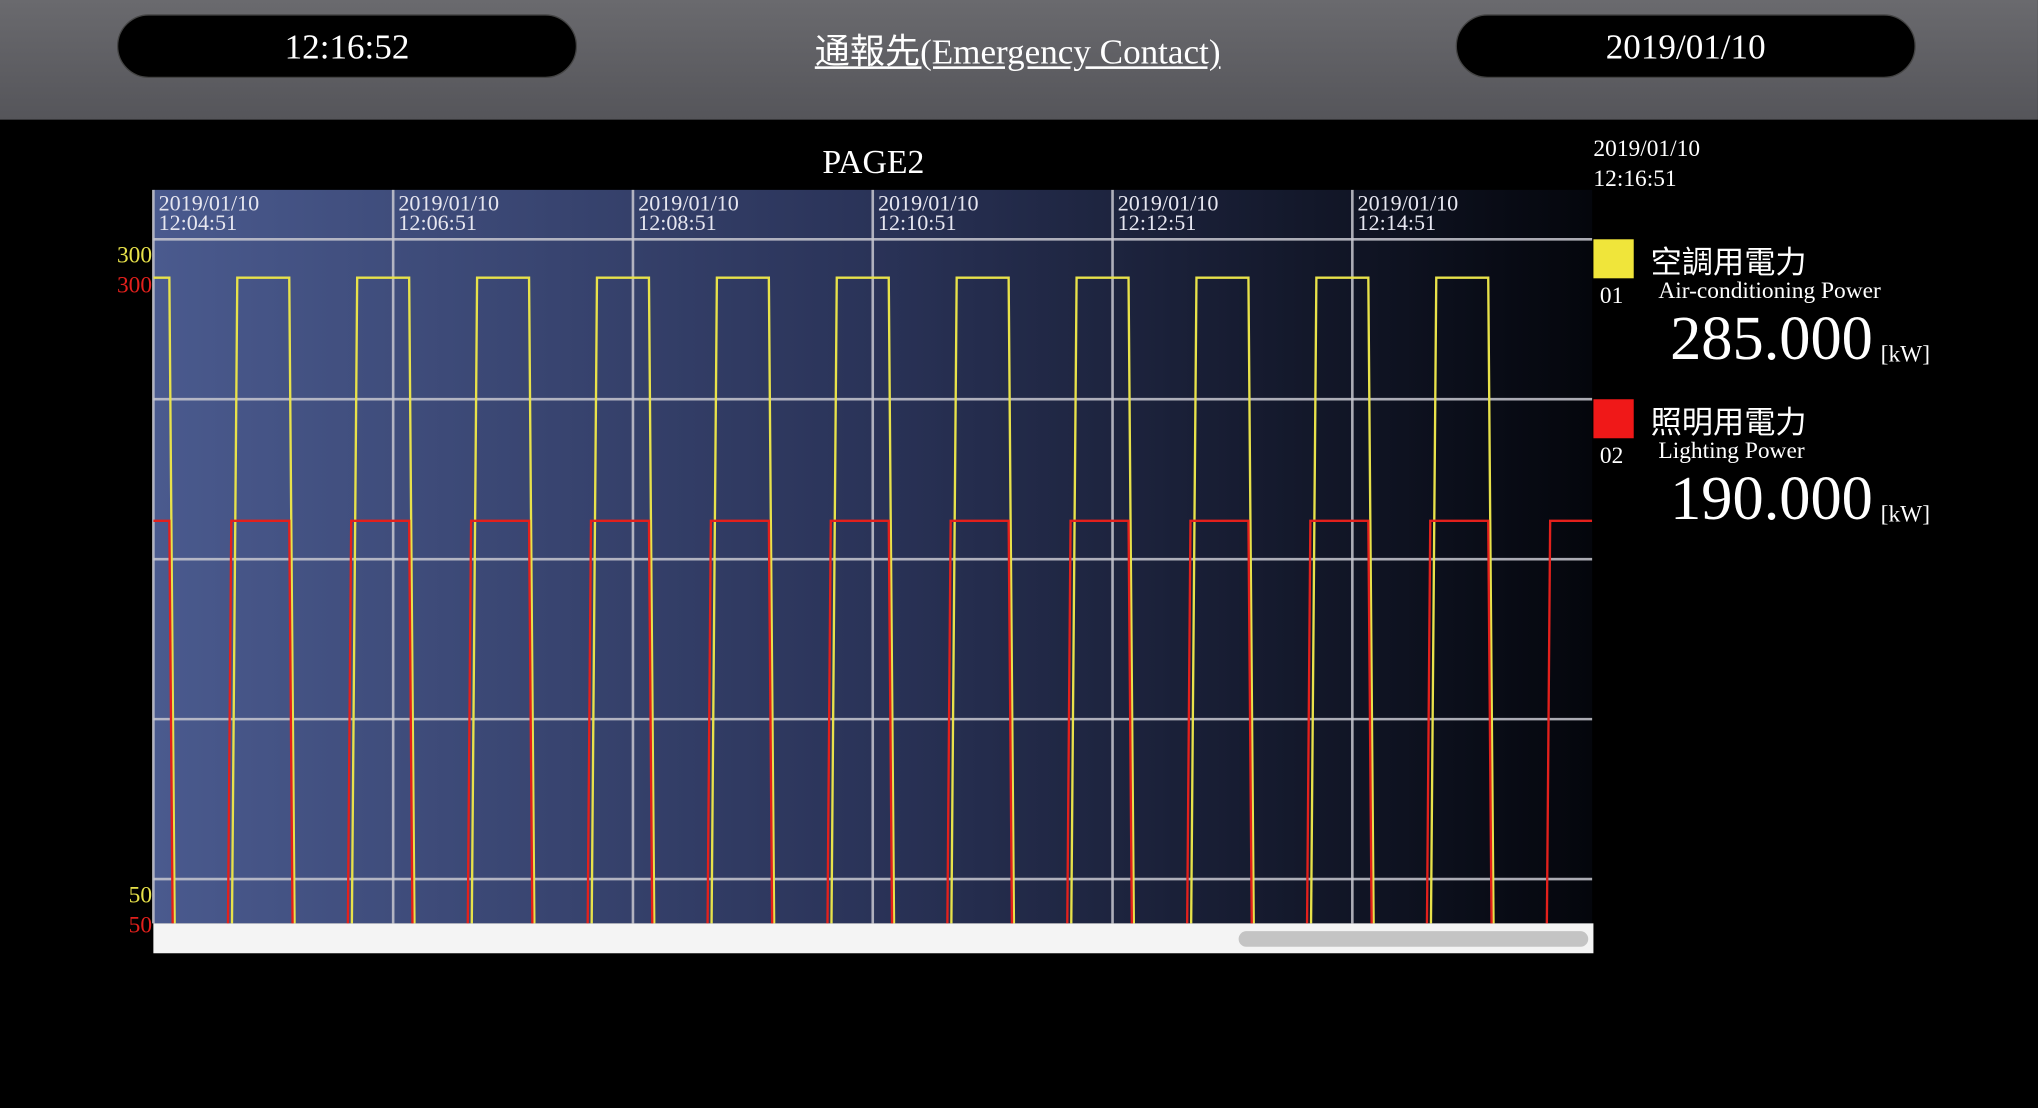  I want to click on y-tick-label: 300, so click(134, 256).